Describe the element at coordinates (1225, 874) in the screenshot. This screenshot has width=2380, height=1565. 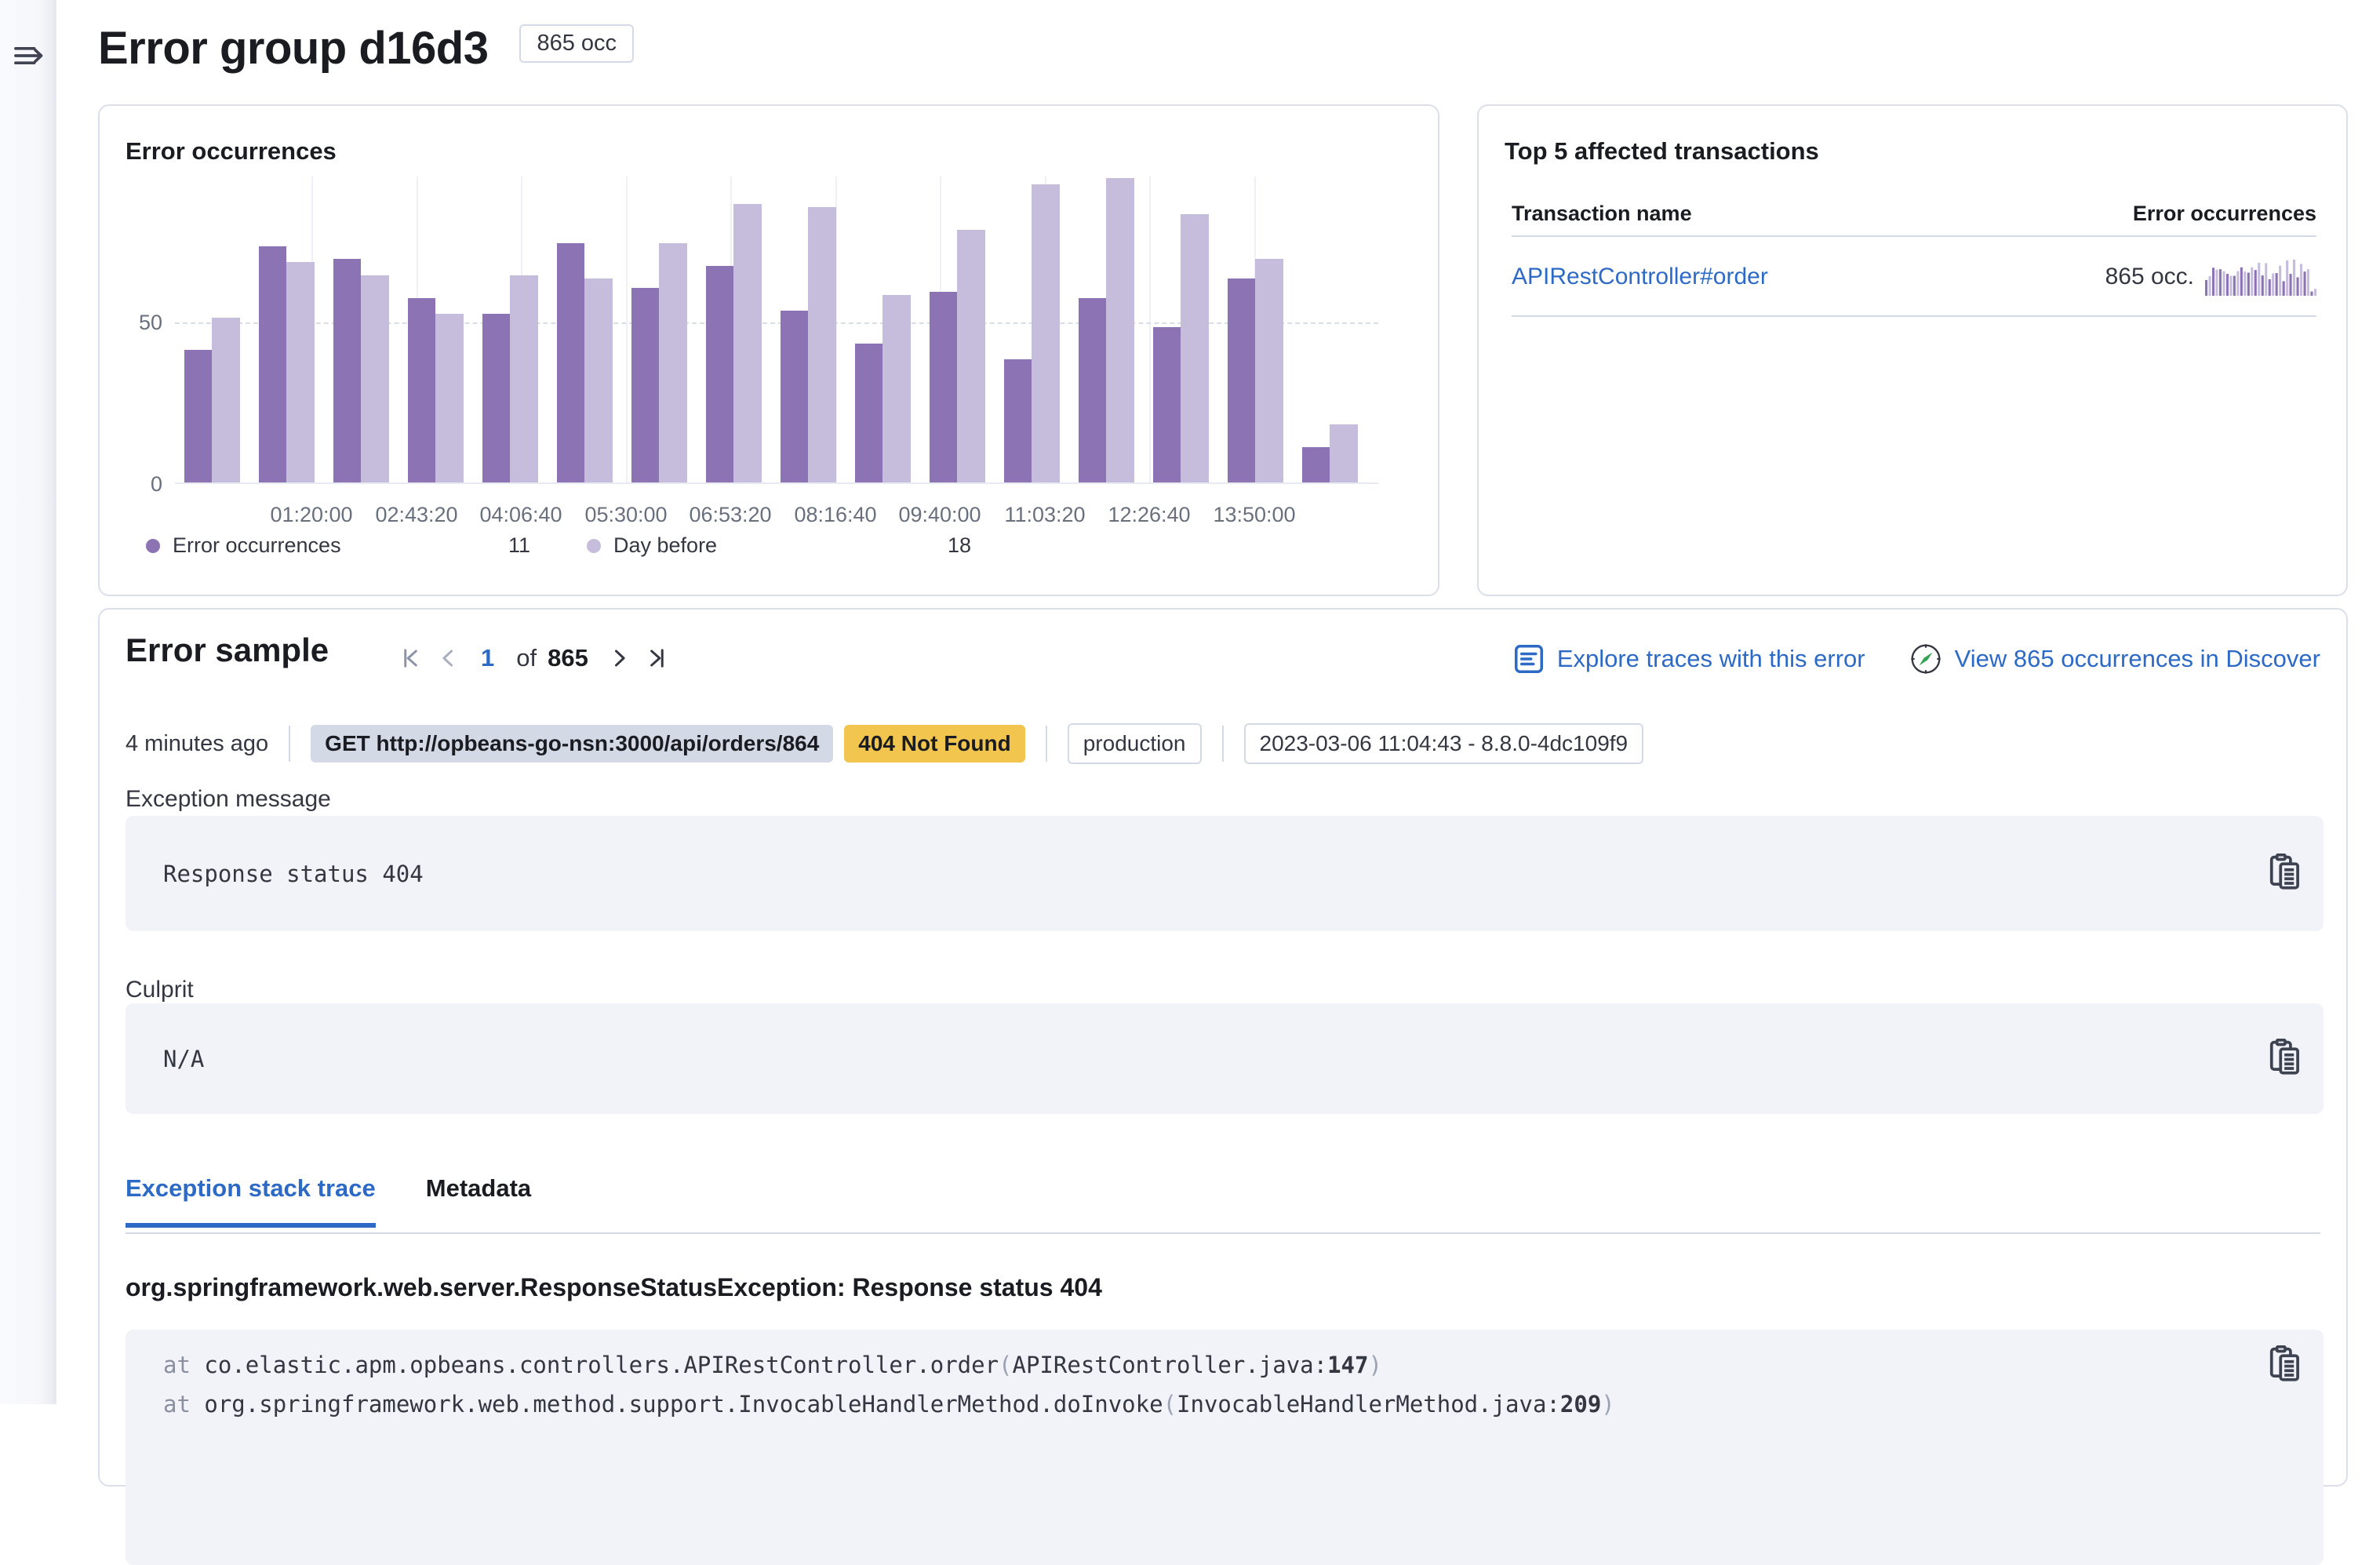
I see `exception-message-block: Response status 404` at that location.